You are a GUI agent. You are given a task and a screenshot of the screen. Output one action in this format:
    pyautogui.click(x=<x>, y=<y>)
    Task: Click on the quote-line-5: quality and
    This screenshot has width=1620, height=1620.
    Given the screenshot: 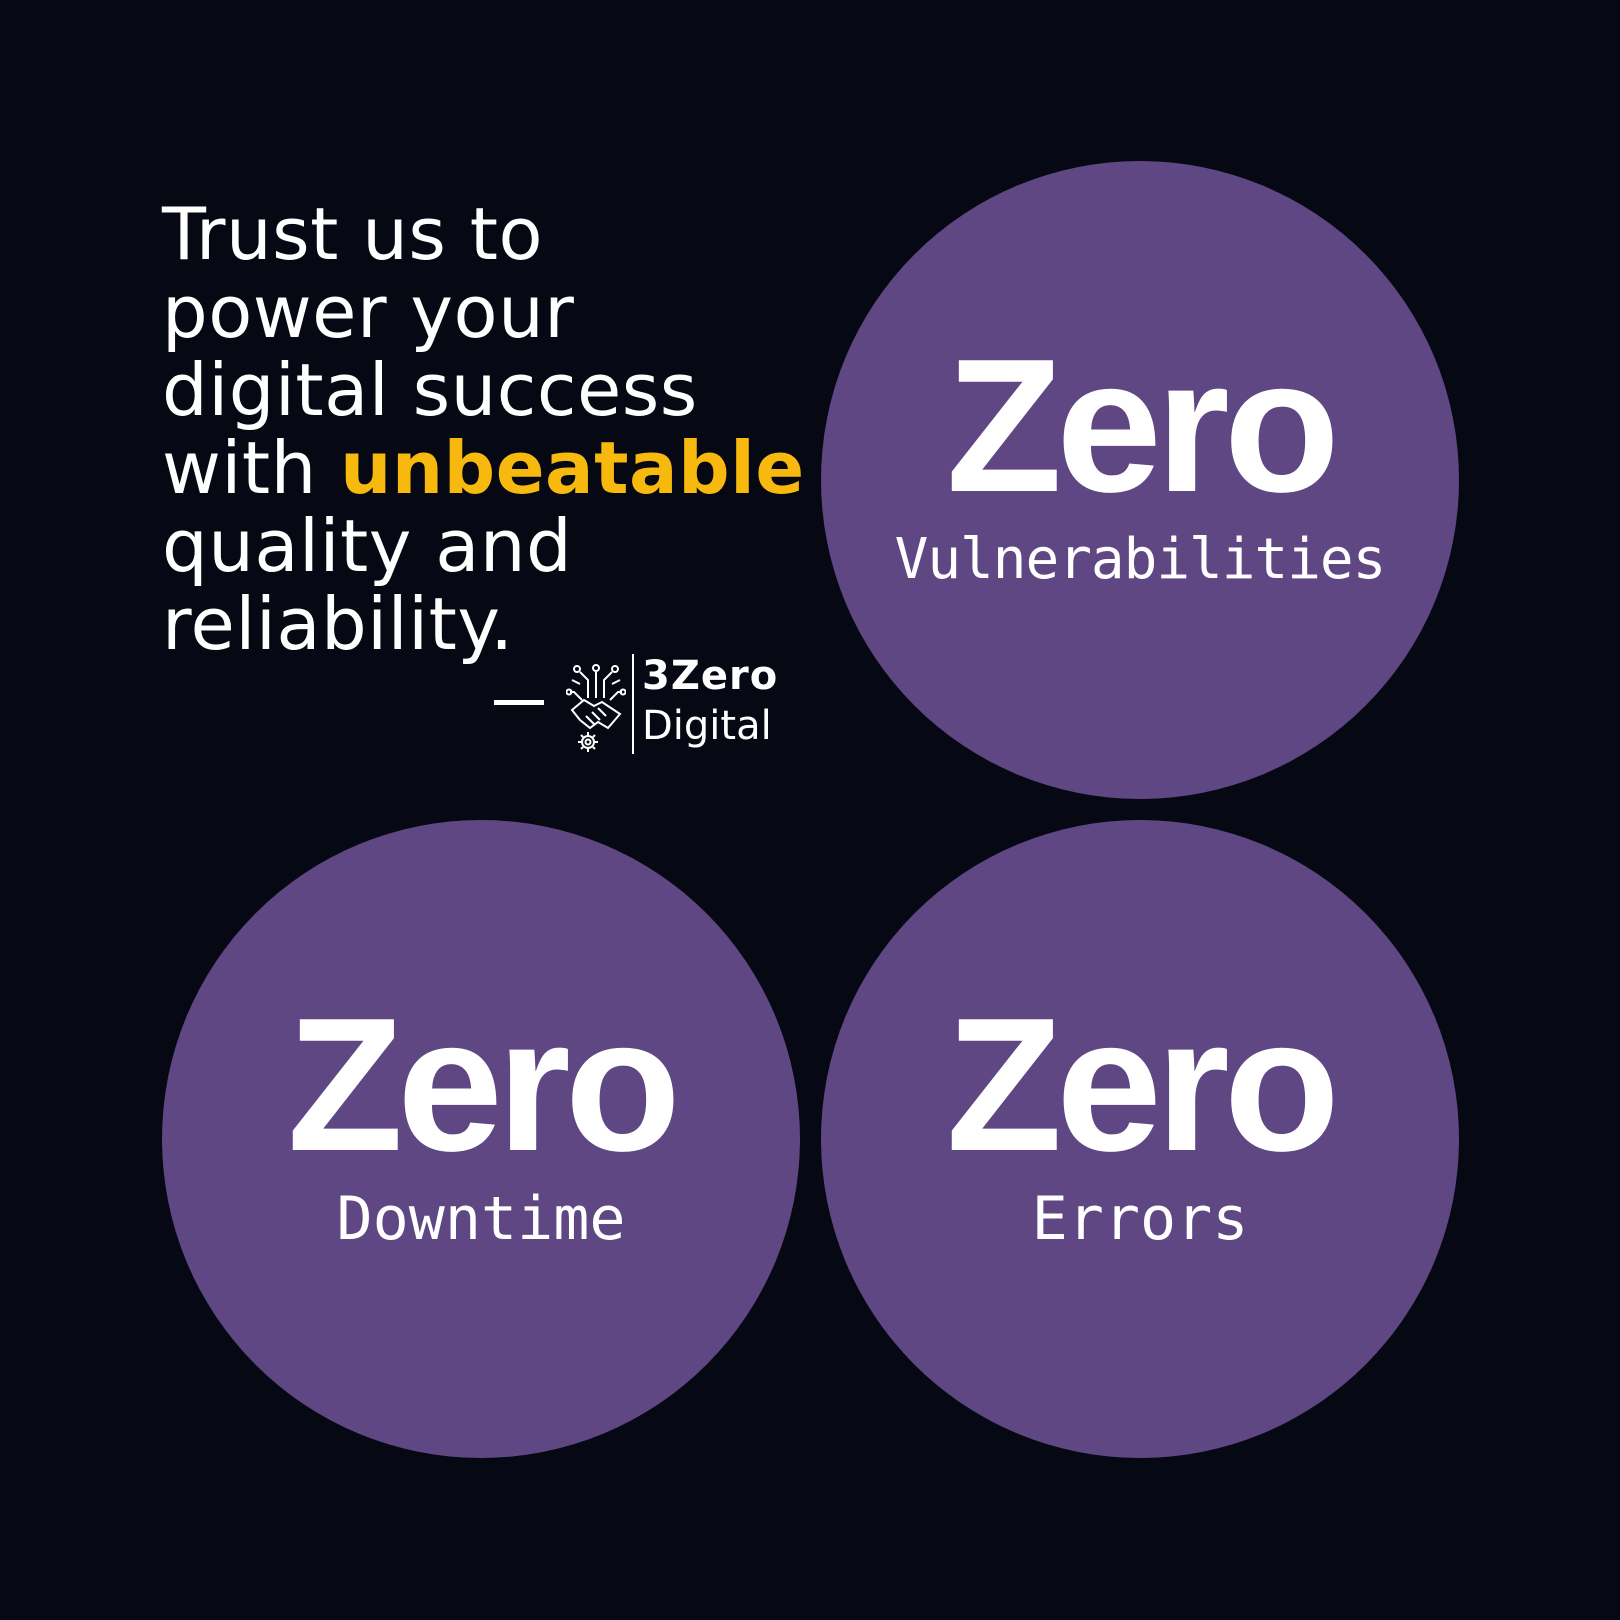 What is the action you would take?
    pyautogui.click(x=367, y=546)
    